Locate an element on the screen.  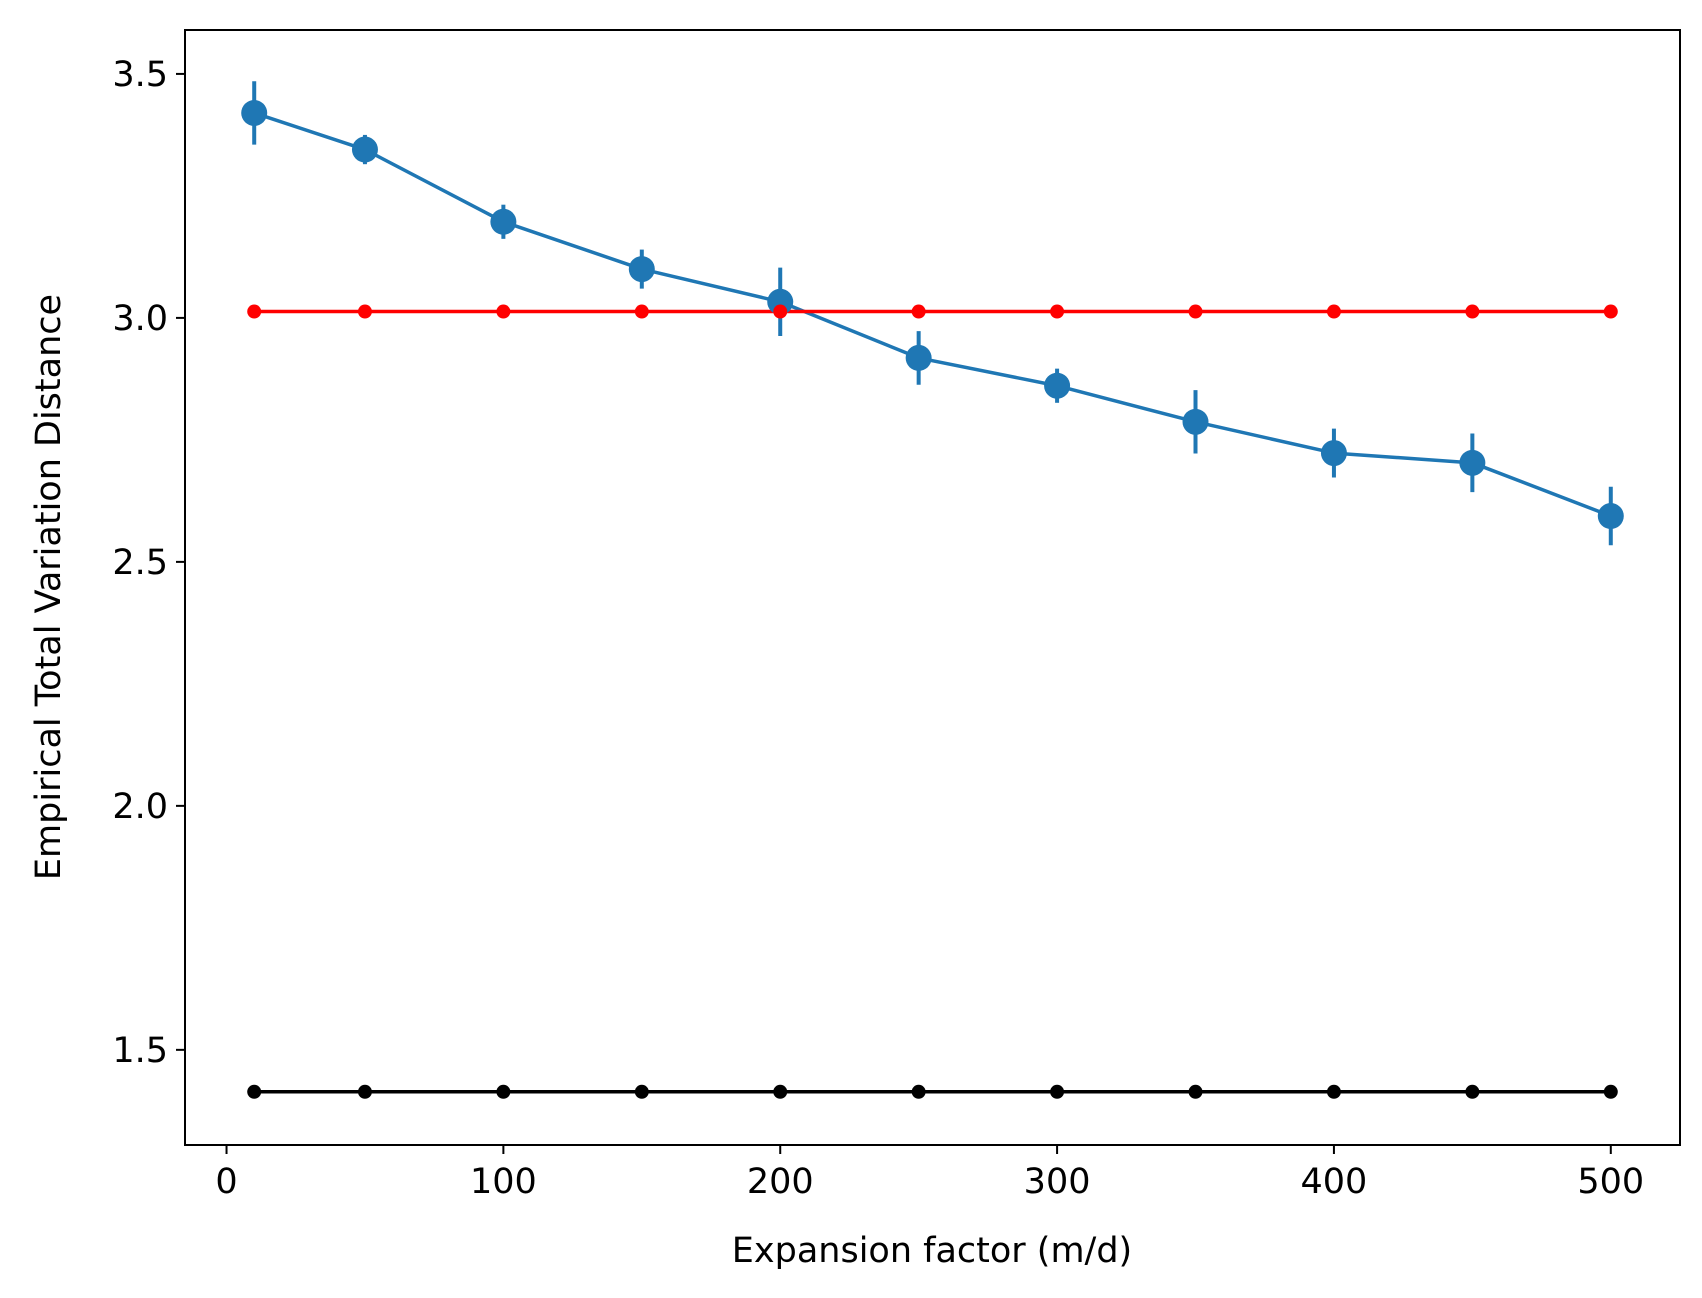
y-tick-label-0: 1.5 is located at coordinates (140, 1051).